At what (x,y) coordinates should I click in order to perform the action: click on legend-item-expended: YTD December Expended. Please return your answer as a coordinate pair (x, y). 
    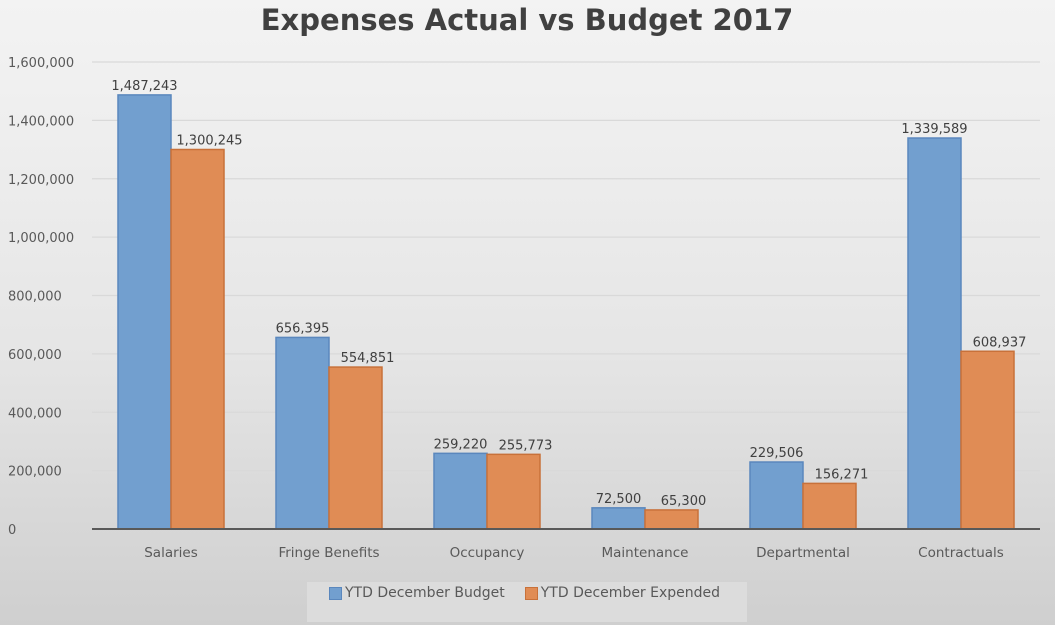
    Looking at the image, I should click on (622, 593).